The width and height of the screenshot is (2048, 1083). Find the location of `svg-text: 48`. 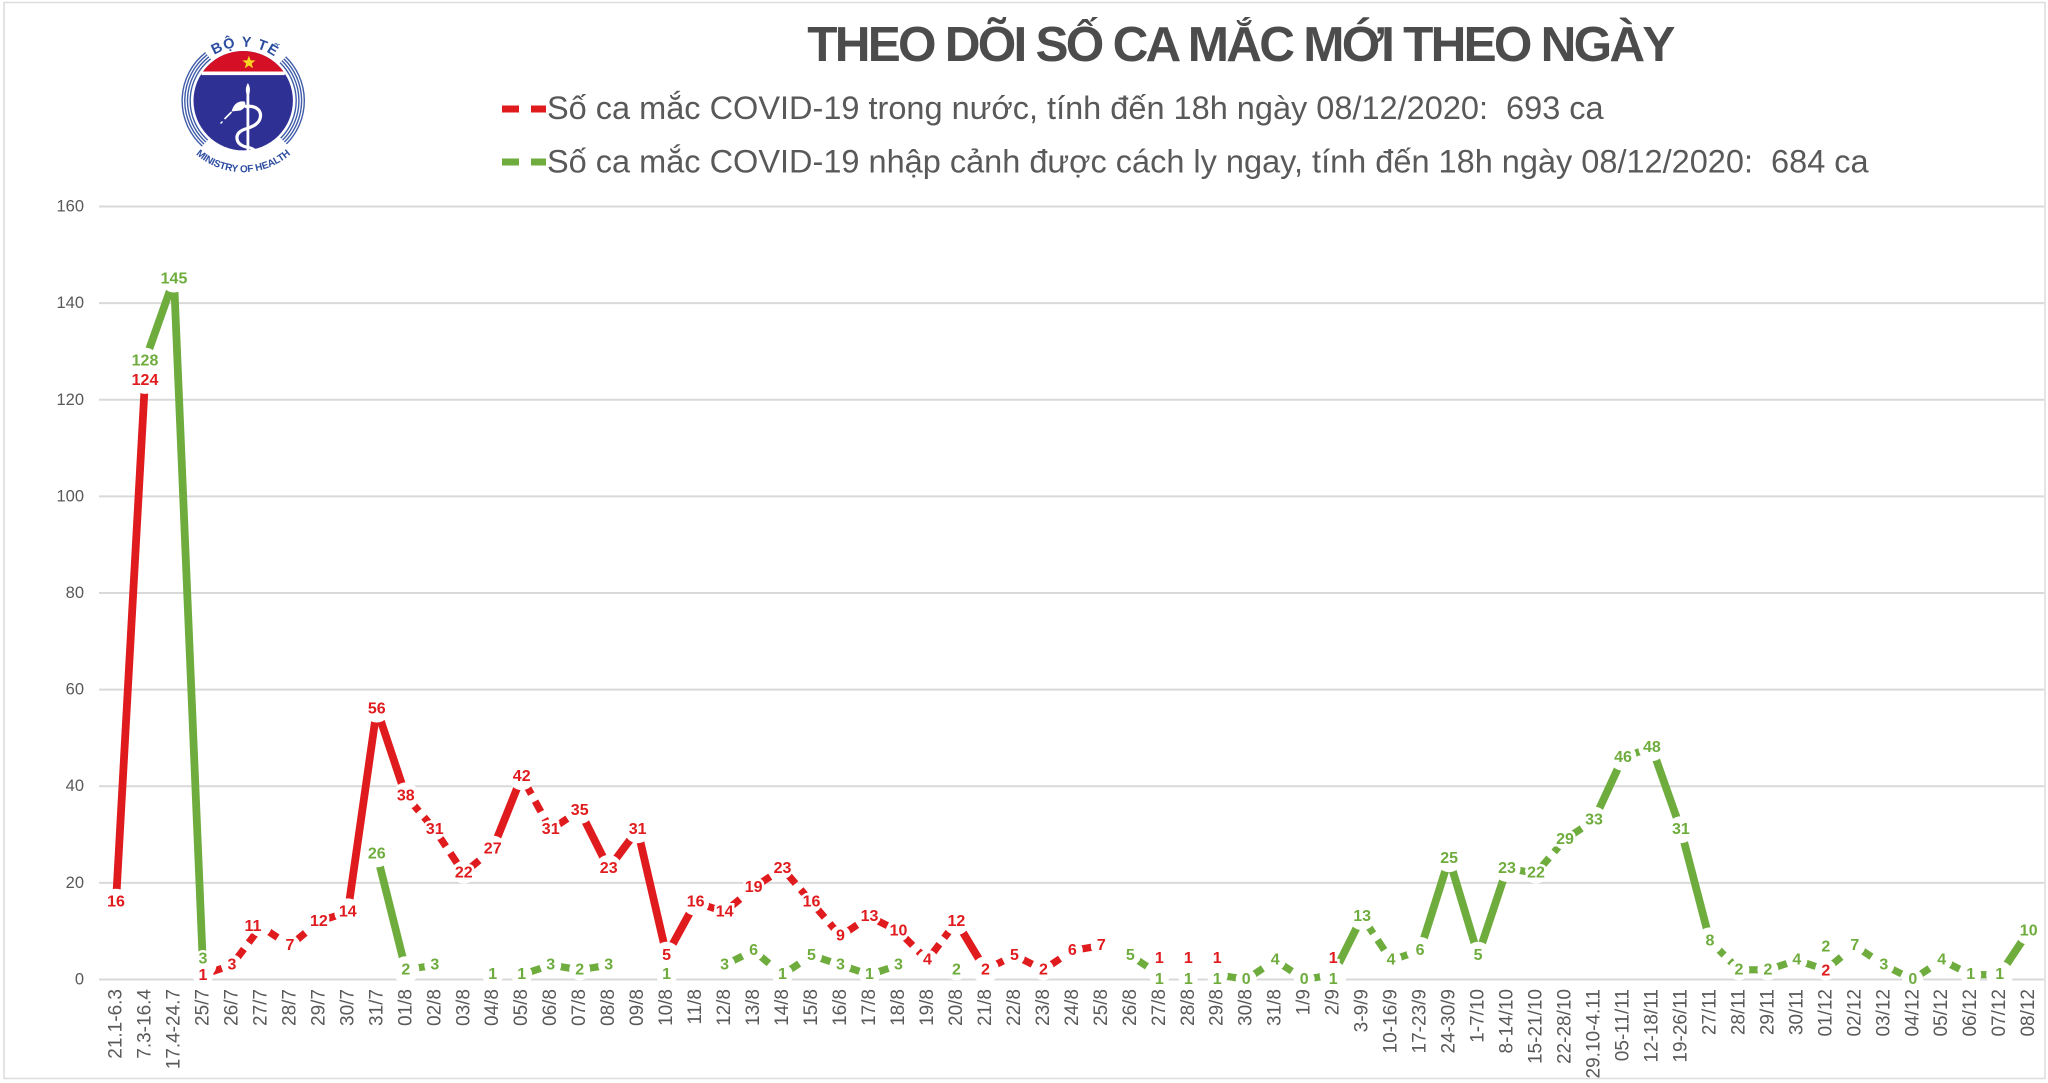

svg-text: 48 is located at coordinates (1652, 747).